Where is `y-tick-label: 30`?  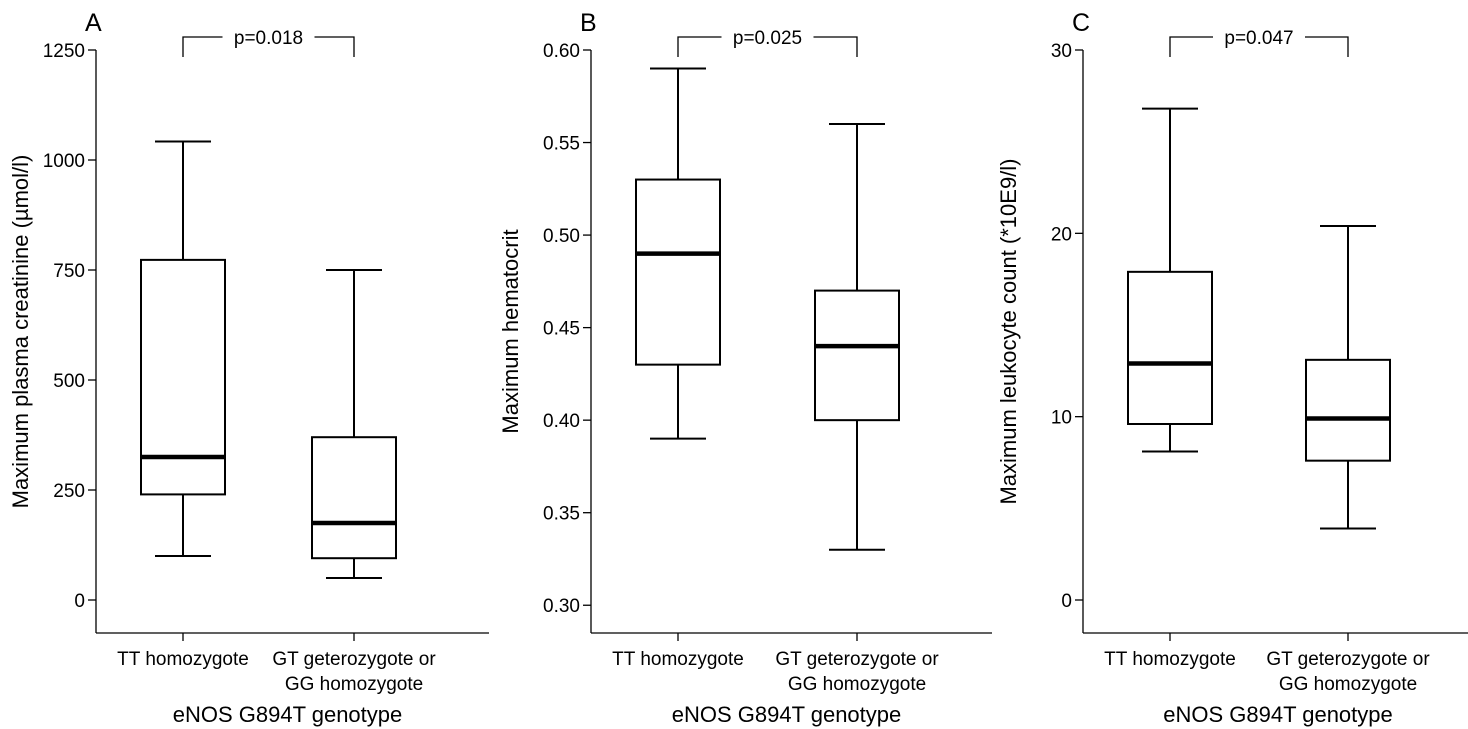
y-tick-label: 30 is located at coordinates (1061, 51).